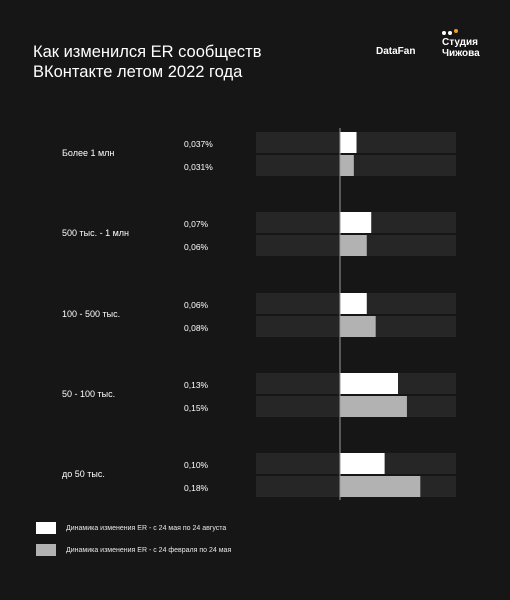  What do you see at coordinates (196, 465) in the screenshot?
I see `data-label: 0,10%` at bounding box center [196, 465].